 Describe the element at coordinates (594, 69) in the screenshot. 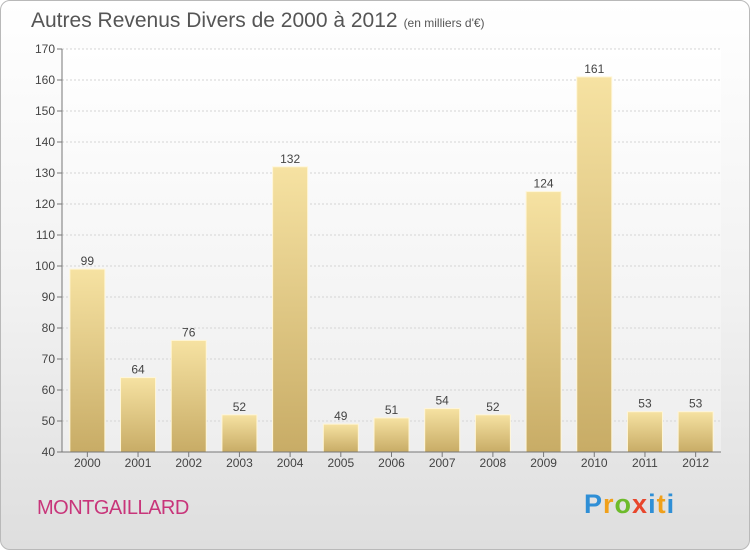

I see `bar-value-label: 161` at that location.